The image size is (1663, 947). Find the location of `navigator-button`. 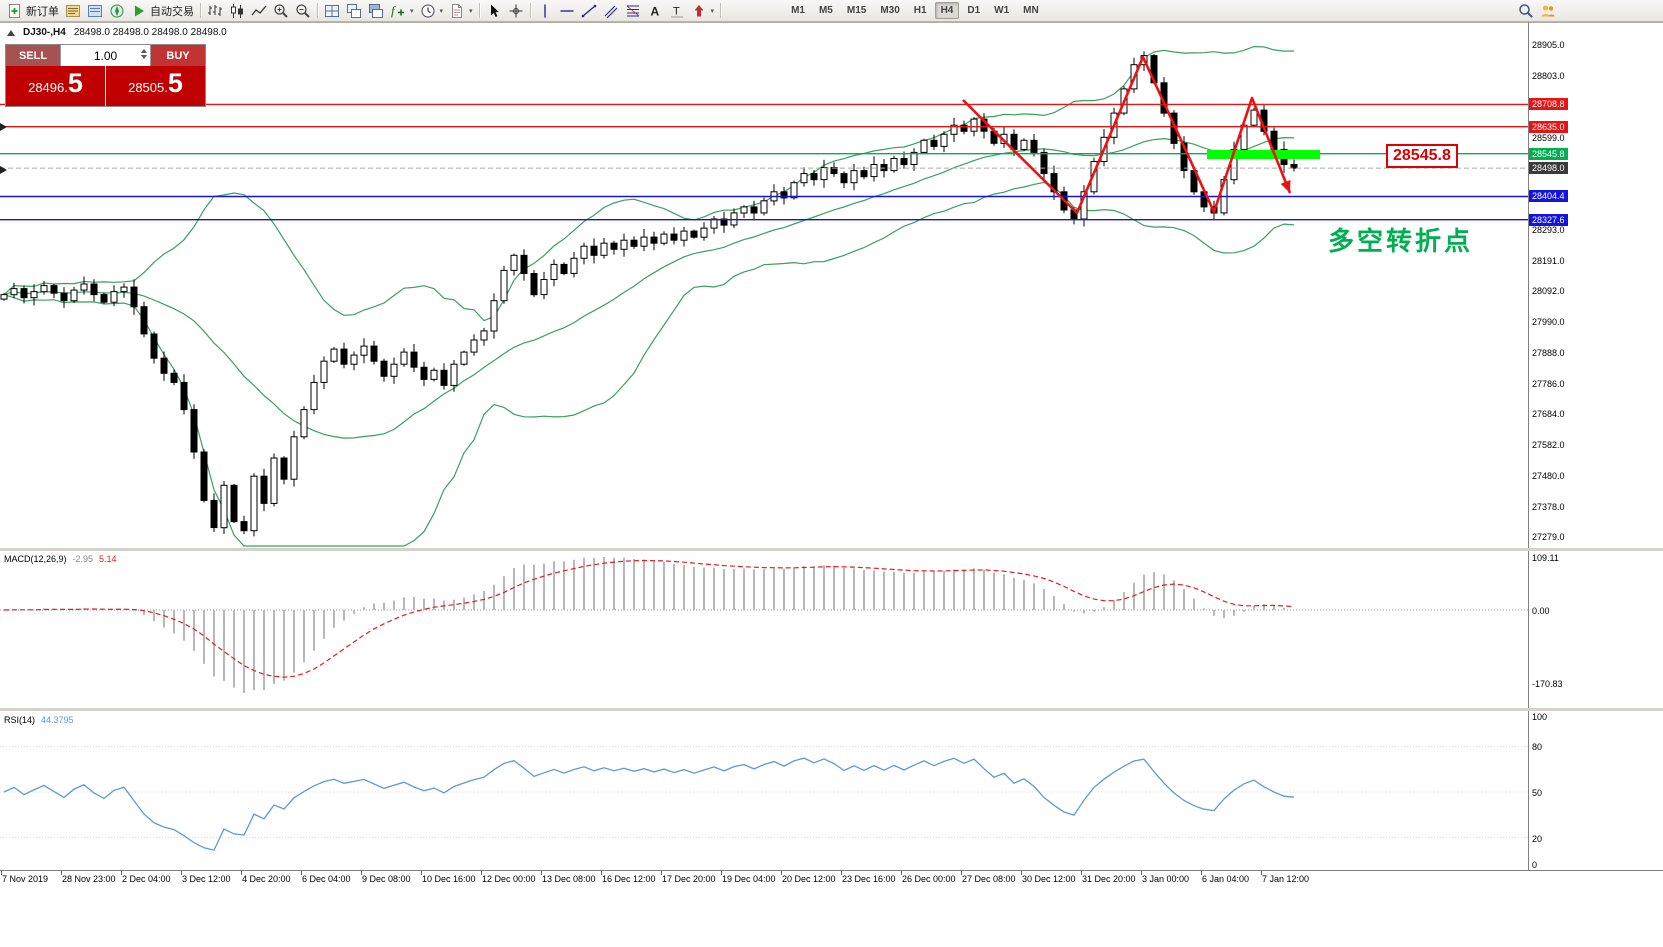

navigator-button is located at coordinates (117, 11).